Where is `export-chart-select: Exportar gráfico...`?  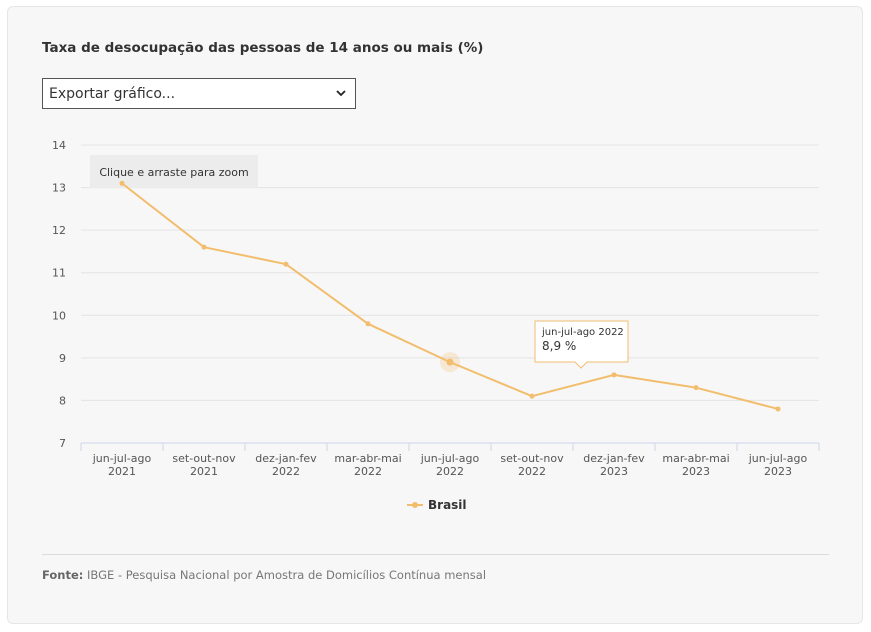 export-chart-select: Exportar gráfico... is located at coordinates (199, 93).